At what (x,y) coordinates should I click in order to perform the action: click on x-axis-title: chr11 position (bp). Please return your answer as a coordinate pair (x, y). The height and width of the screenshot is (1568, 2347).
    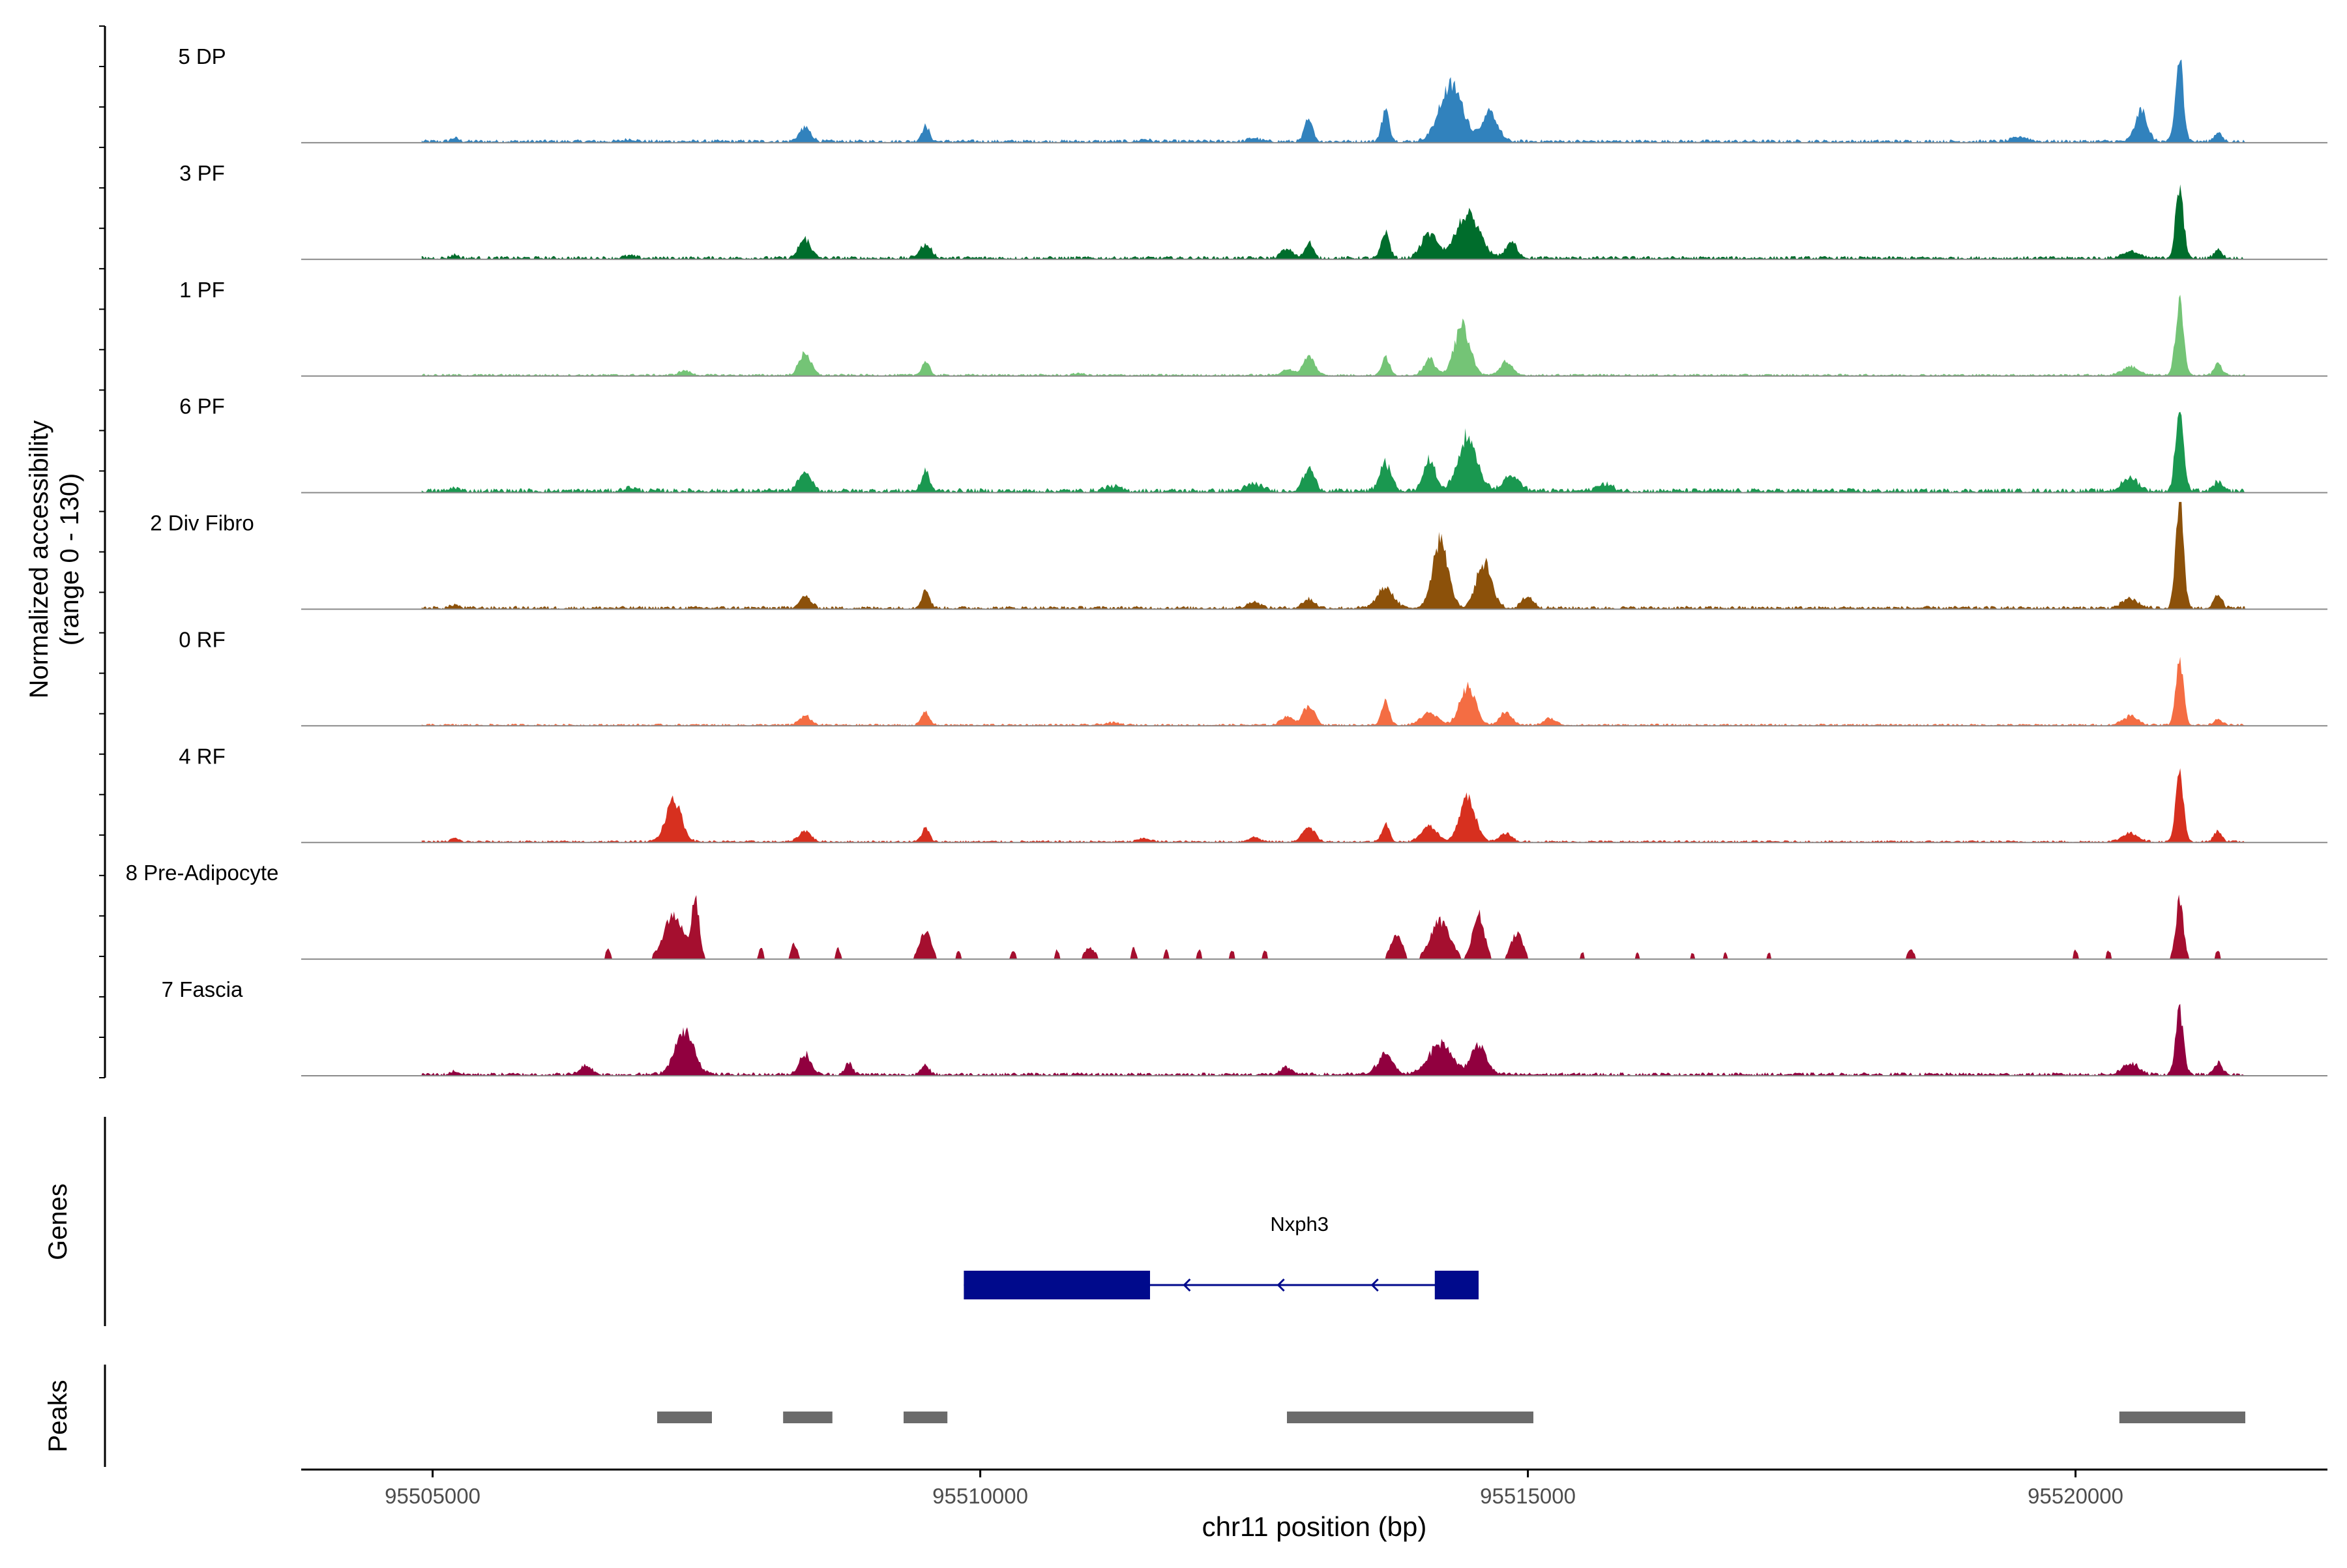
    Looking at the image, I should click on (1314, 1526).